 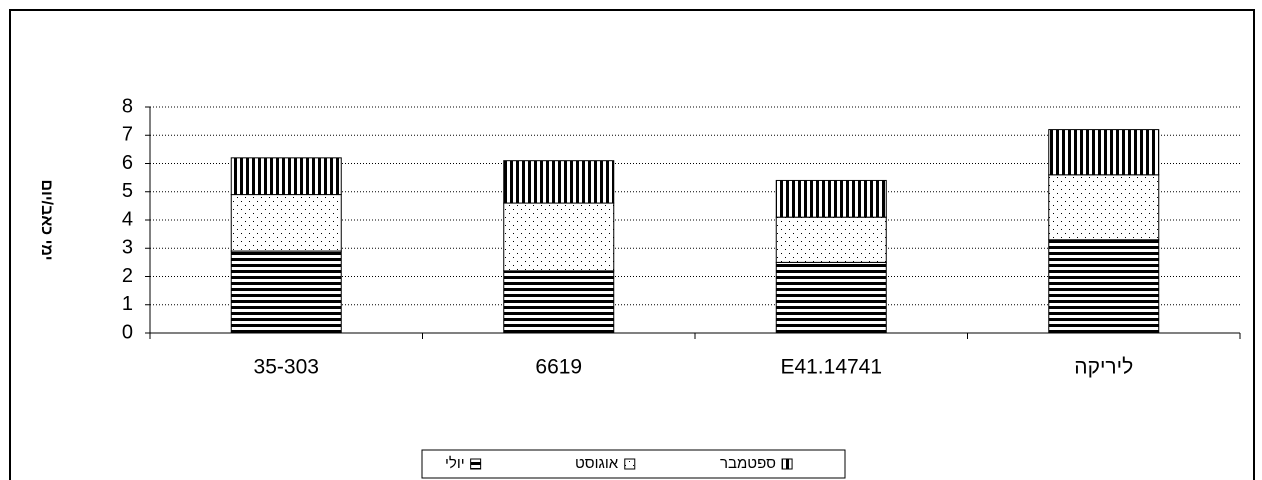 What do you see at coordinates (127, 304) in the screenshot?
I see `y-tick-label: 1` at bounding box center [127, 304].